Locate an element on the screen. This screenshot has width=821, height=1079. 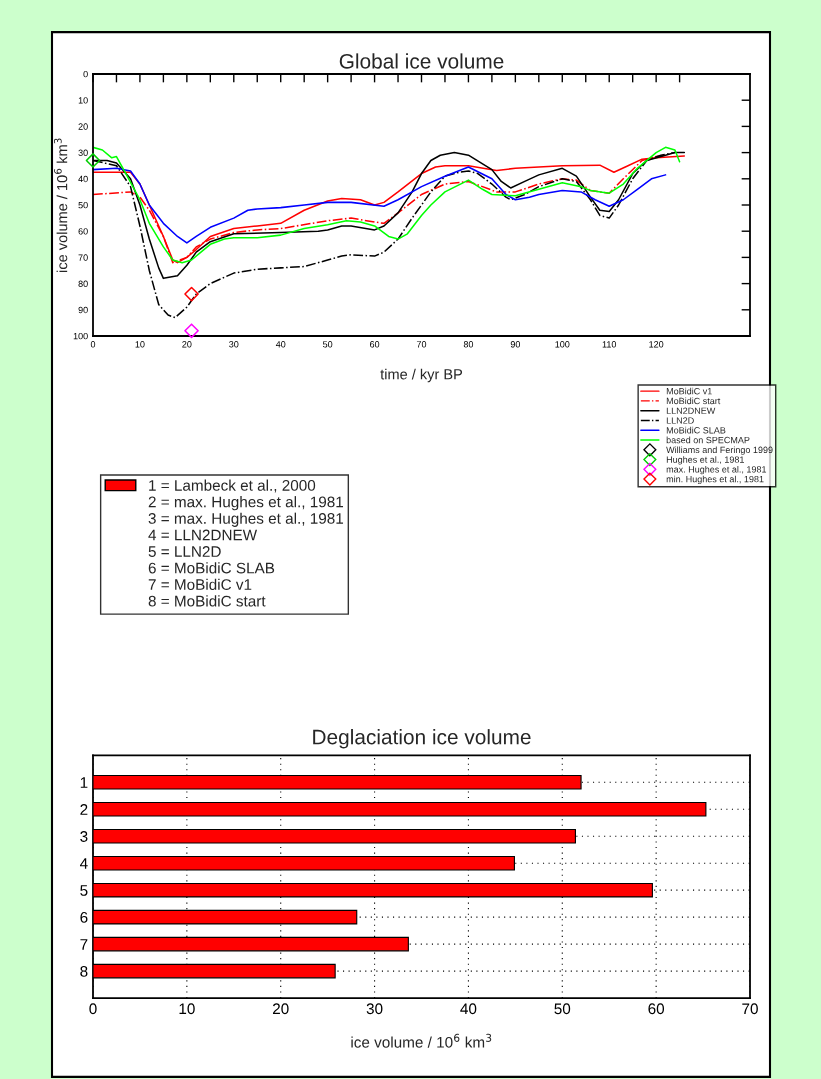
y-tick-label: 60 is located at coordinates (83, 231).